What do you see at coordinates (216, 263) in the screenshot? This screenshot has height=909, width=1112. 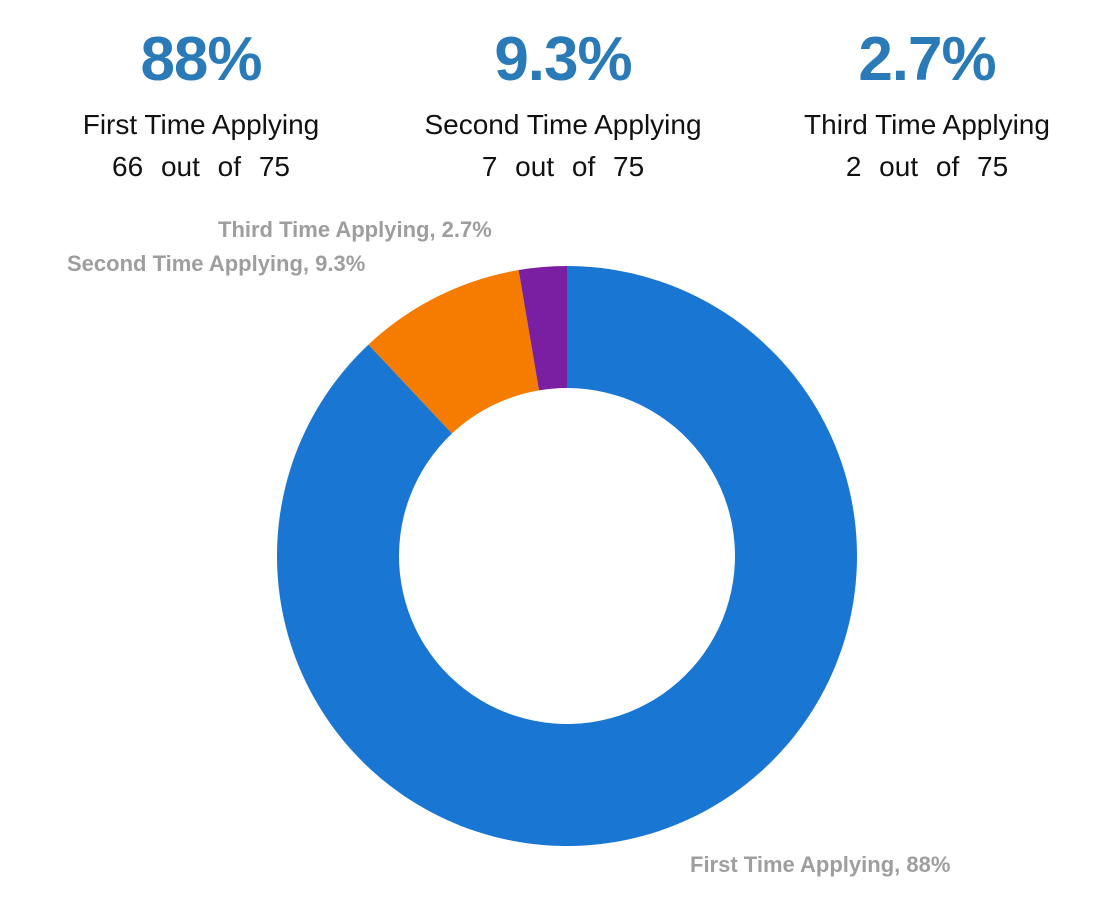 I see `data-label-second: Second Time Applying, 9.3%` at bounding box center [216, 263].